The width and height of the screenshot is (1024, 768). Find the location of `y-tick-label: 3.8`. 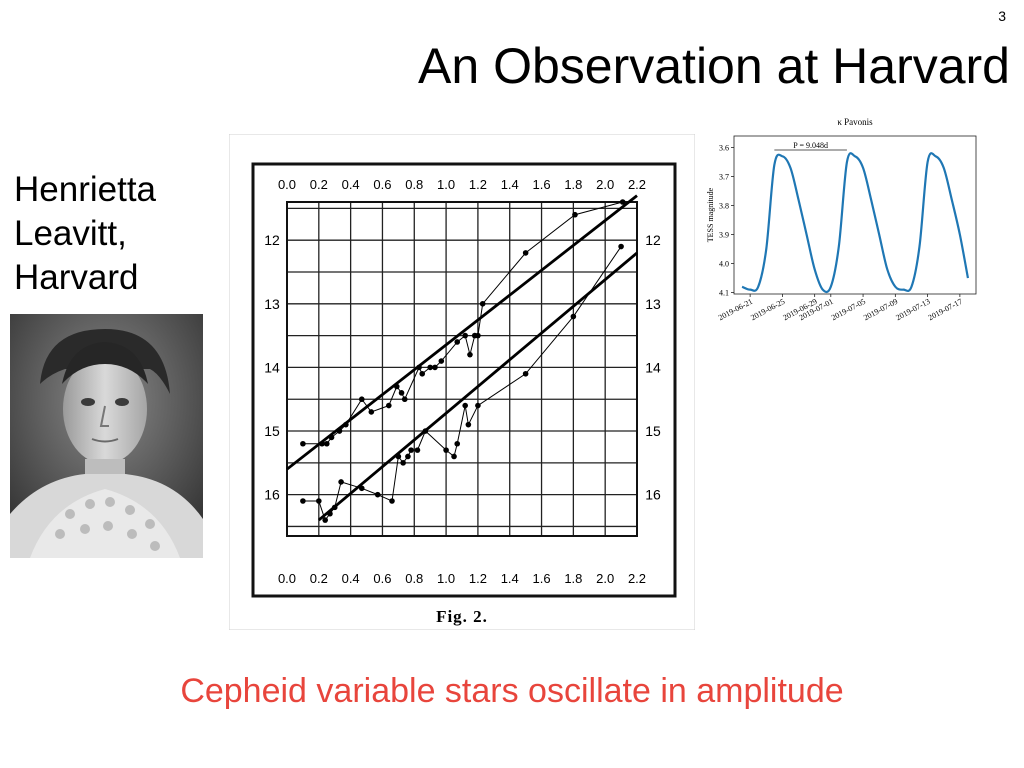

y-tick-label: 3.8 is located at coordinates (724, 206).